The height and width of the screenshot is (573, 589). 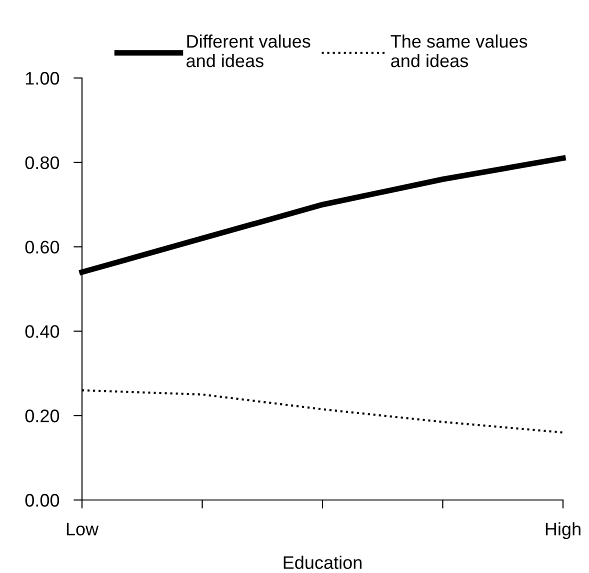 What do you see at coordinates (42, 416) in the screenshot?
I see `y-tick-label: 0.20` at bounding box center [42, 416].